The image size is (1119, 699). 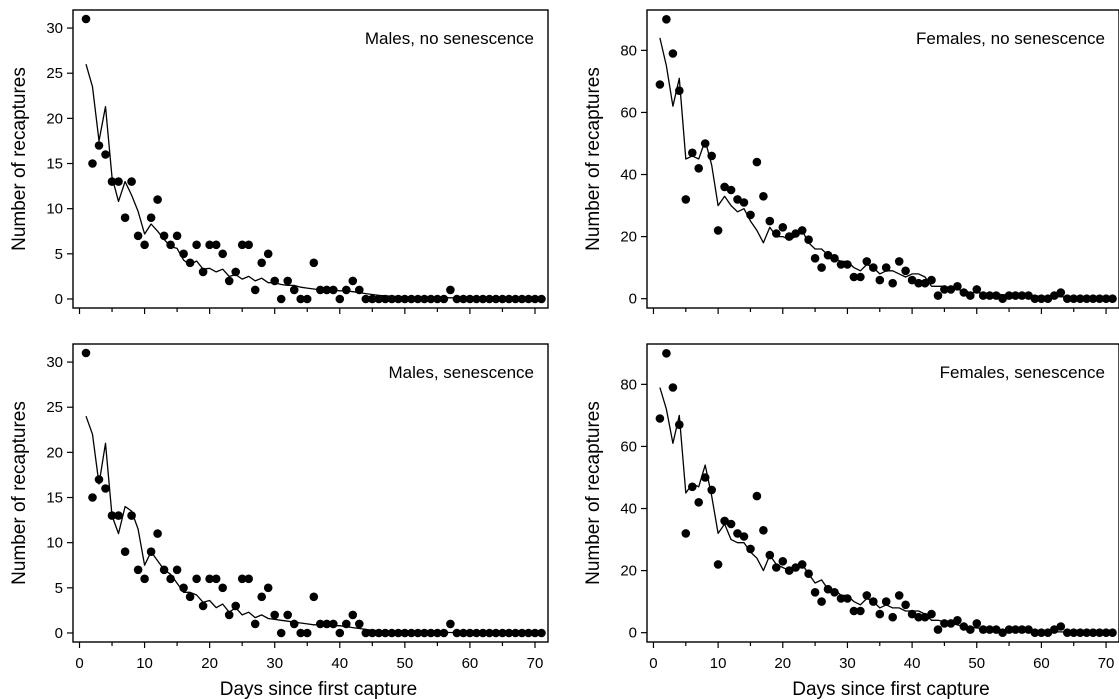 I want to click on y-tick-label: 0, so click(x=59, y=299).